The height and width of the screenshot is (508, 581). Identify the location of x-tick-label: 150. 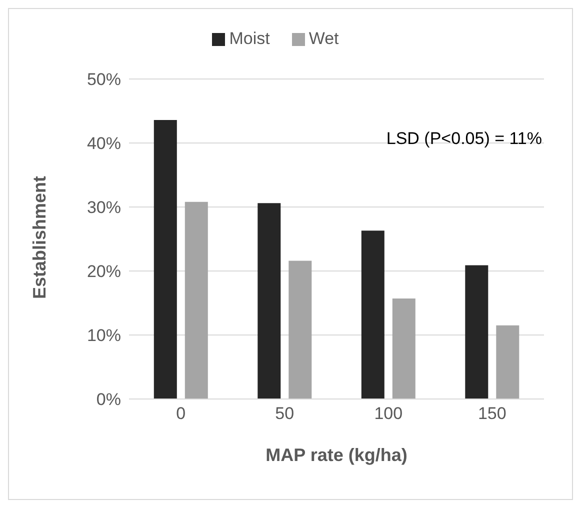
(492, 414).